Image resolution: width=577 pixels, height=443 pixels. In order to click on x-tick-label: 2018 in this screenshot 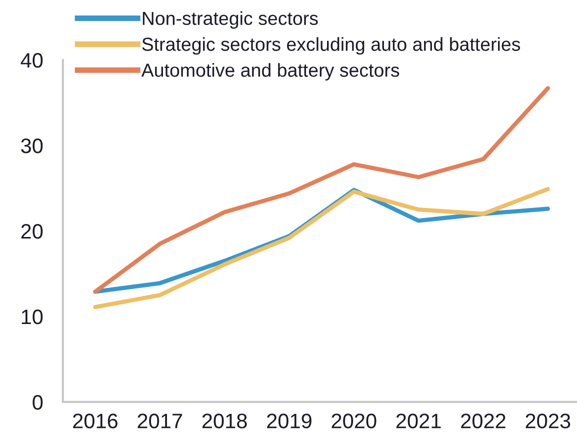, I will do `click(224, 421)`.